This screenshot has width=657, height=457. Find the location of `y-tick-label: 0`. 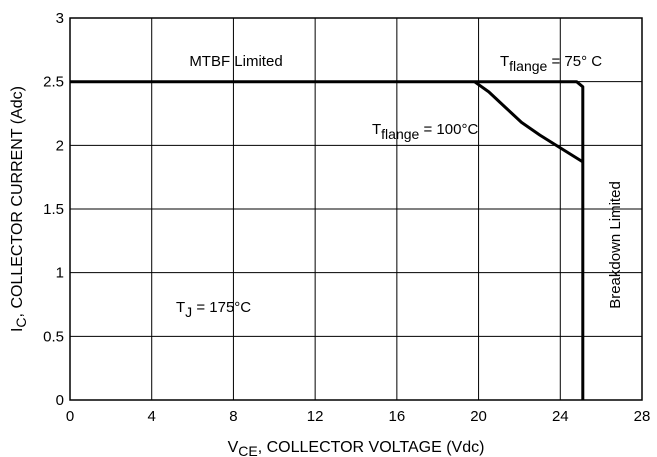

y-tick-label: 0 is located at coordinates (60, 400).